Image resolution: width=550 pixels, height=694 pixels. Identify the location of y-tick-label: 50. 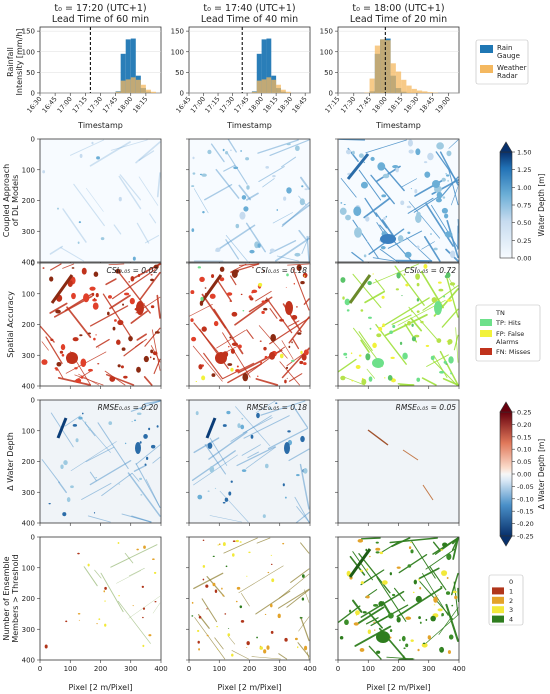
(30, 73).